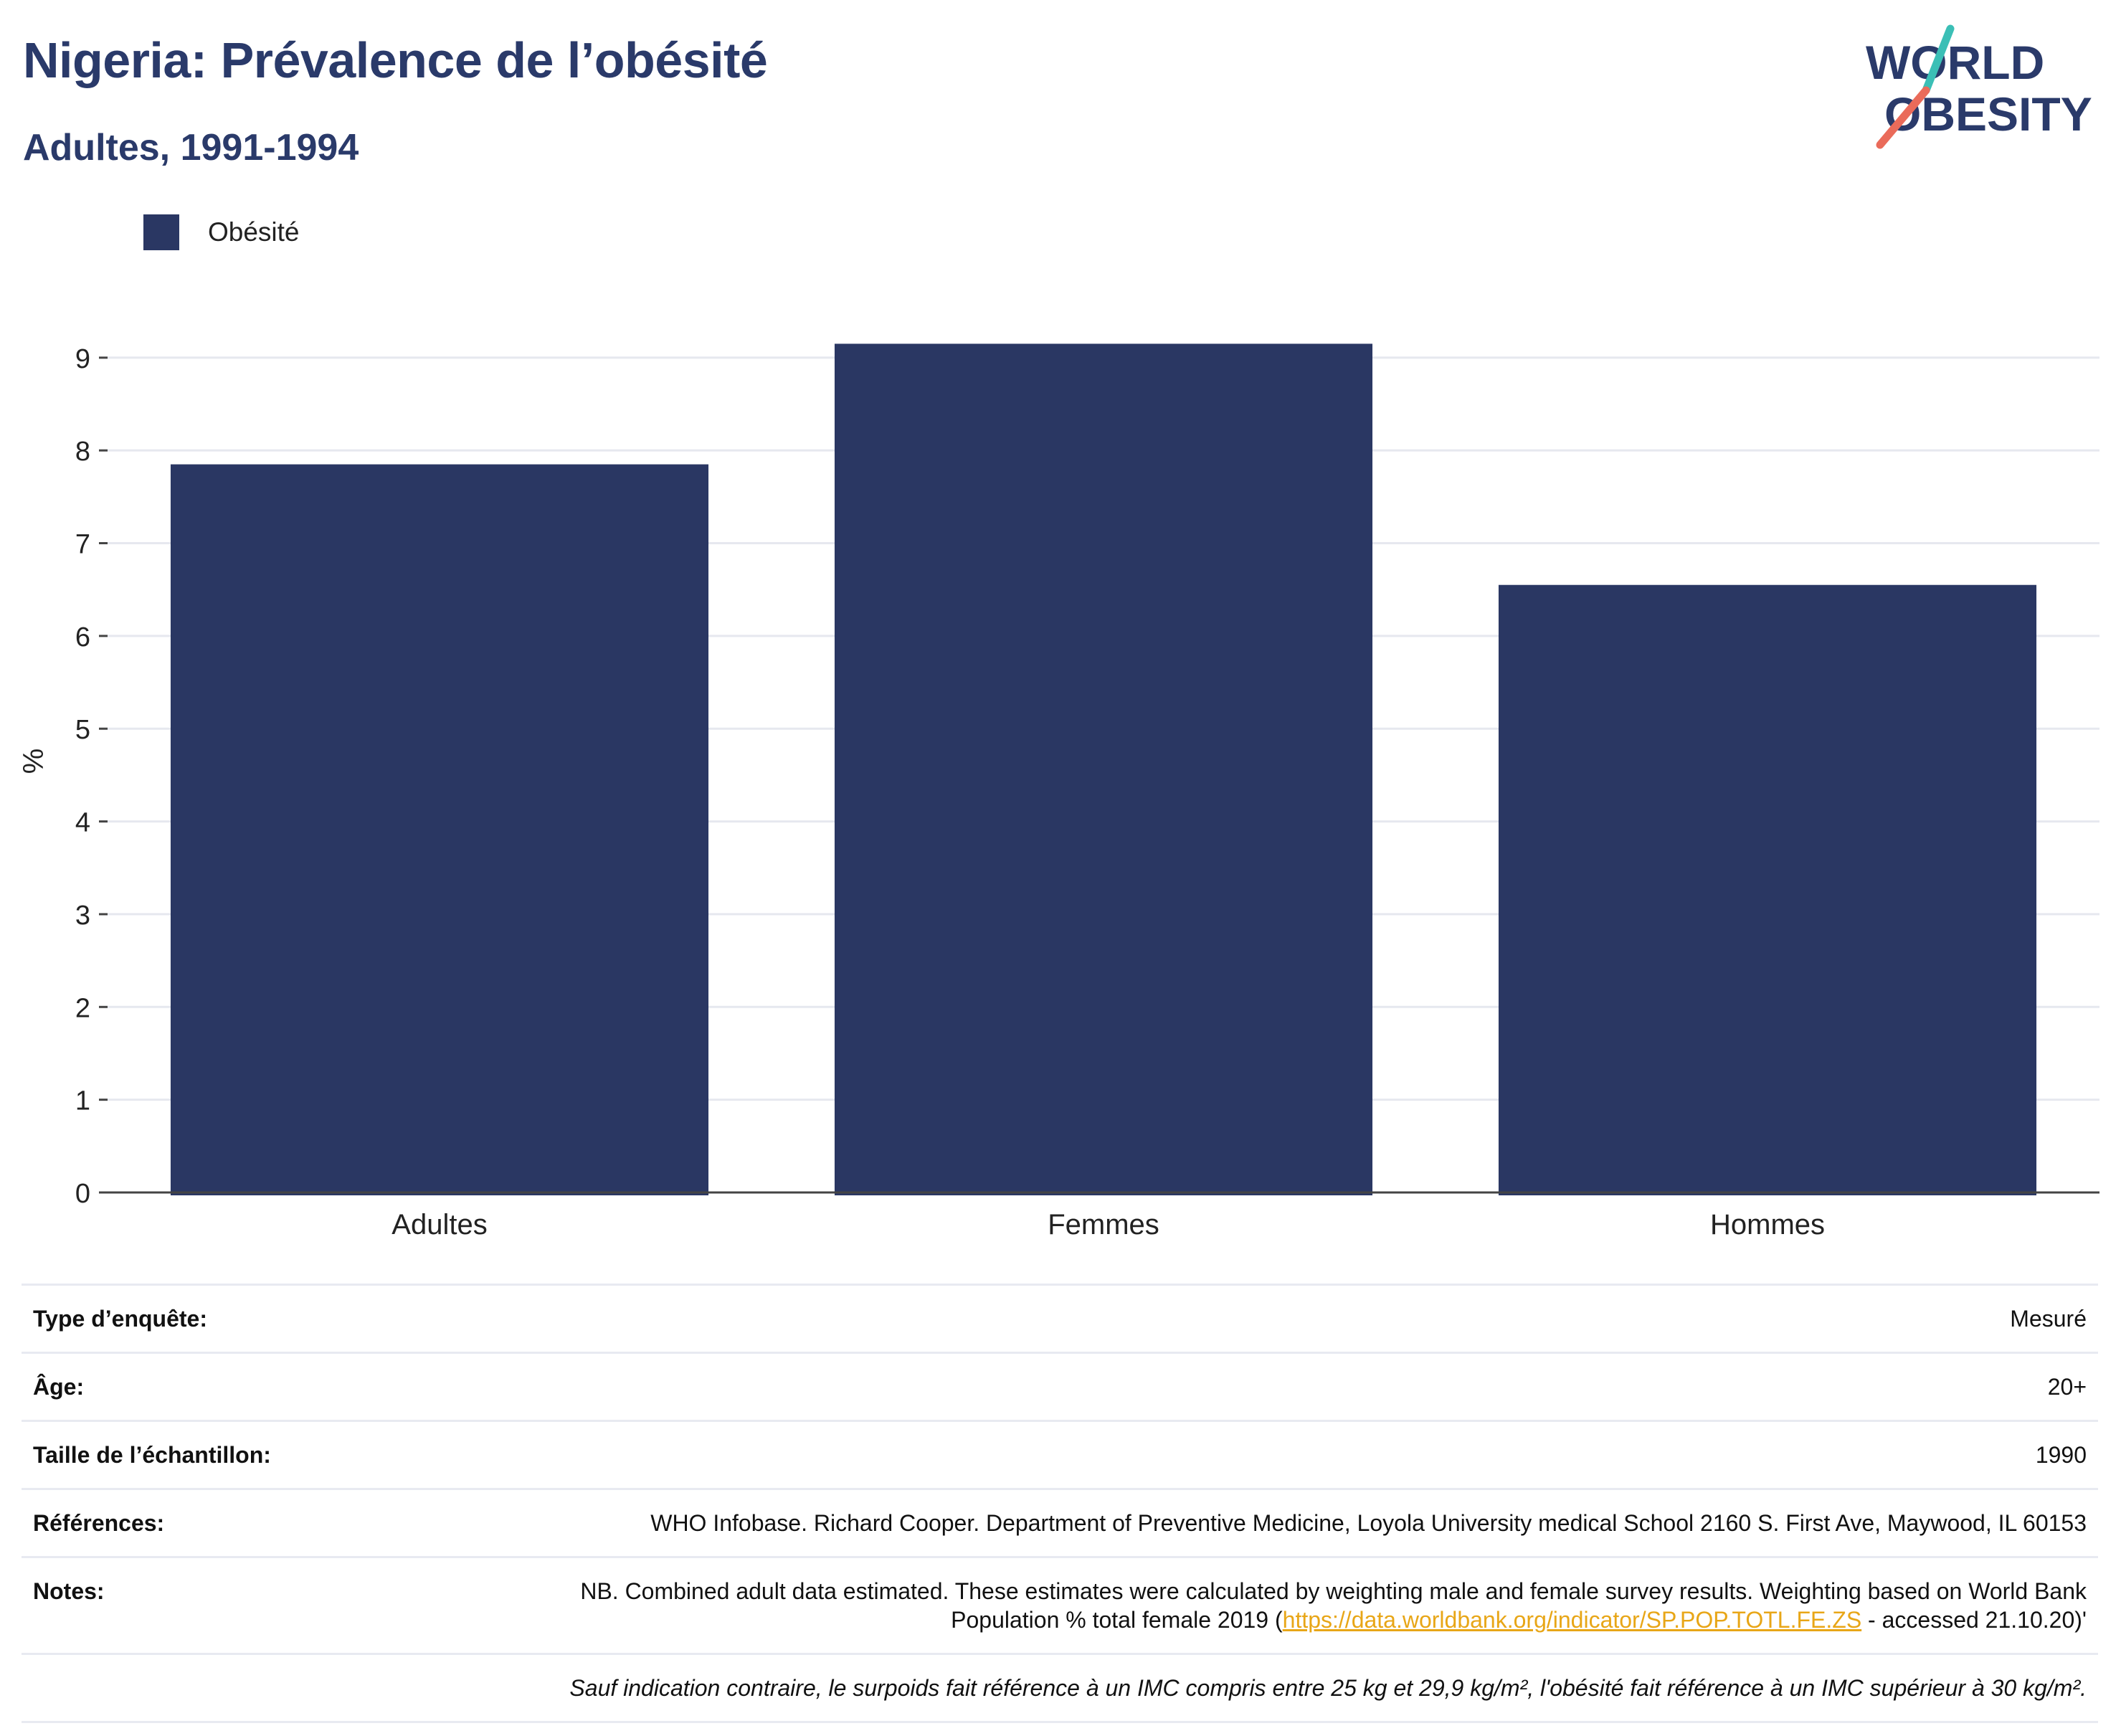 The height and width of the screenshot is (1736, 2121). I want to click on meta-label: Taille de l’échantillon:, so click(152, 1455).